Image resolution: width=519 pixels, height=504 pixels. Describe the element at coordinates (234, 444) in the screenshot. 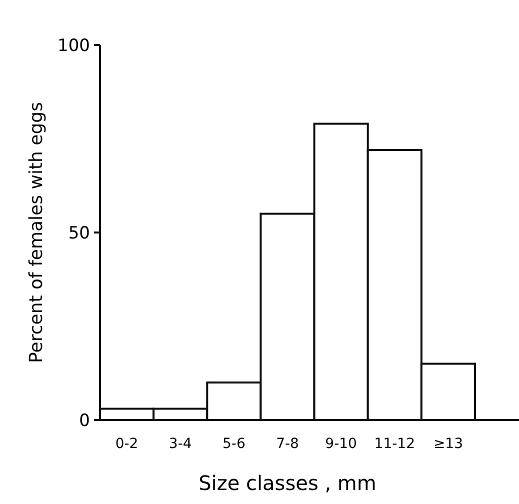

I see `x-tick-label: 5-6` at that location.